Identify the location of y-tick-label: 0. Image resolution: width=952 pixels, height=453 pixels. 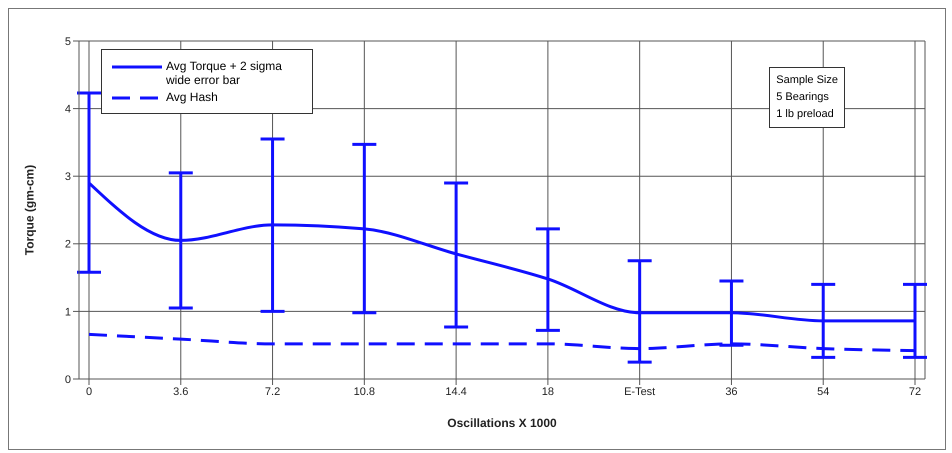
(67, 380).